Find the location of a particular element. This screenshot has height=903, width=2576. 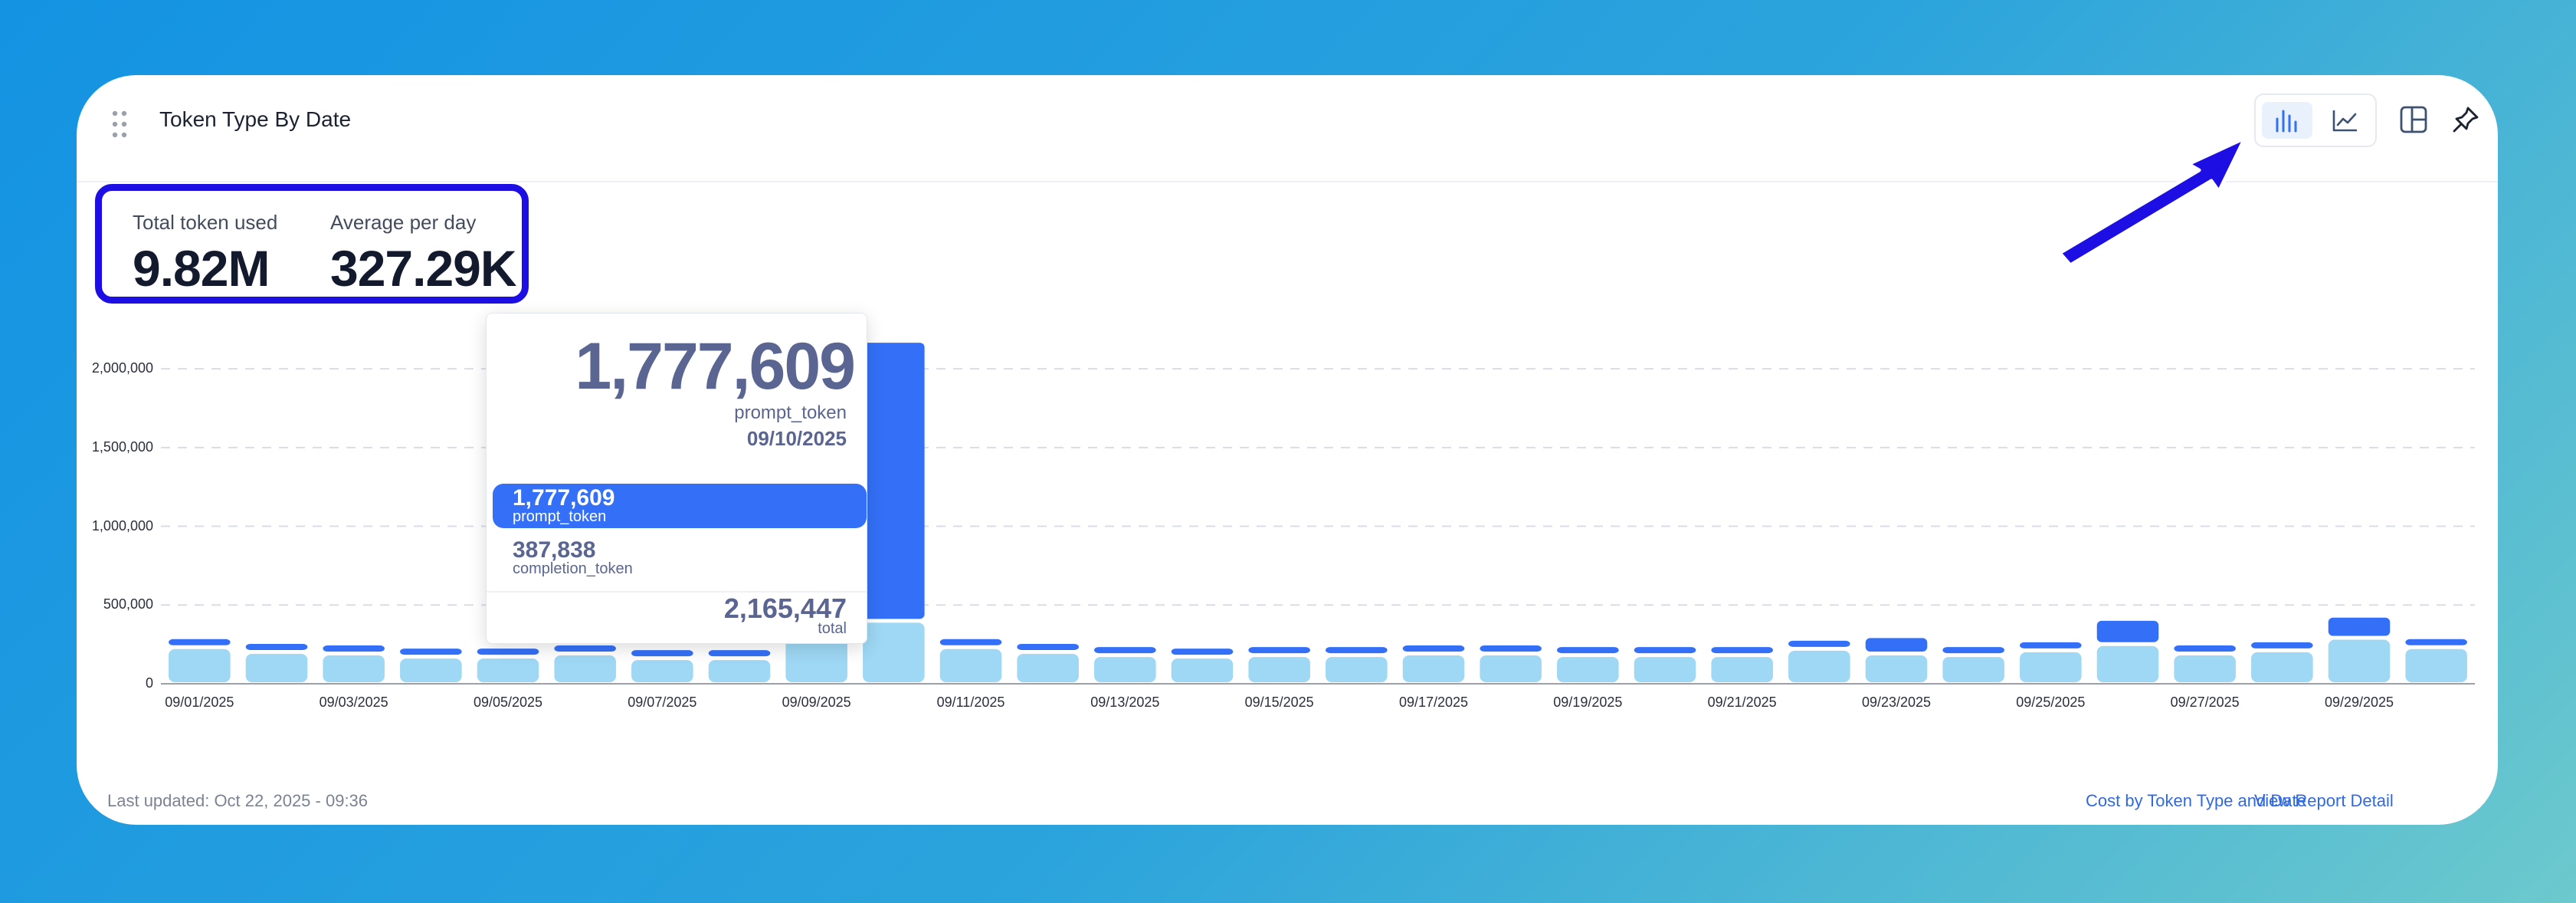

chart-type-toggle is located at coordinates (2315, 120).